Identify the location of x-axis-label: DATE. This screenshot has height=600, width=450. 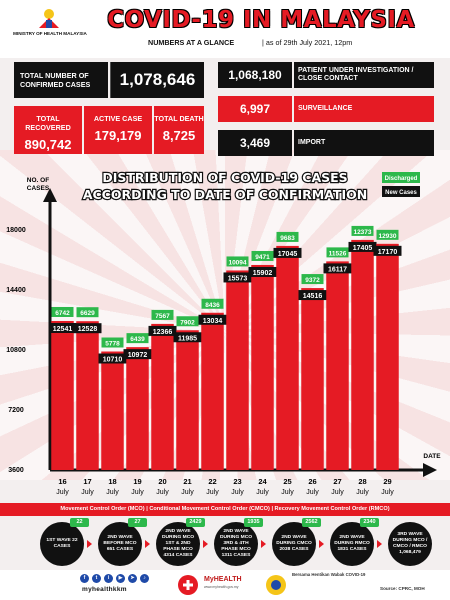
(432, 456).